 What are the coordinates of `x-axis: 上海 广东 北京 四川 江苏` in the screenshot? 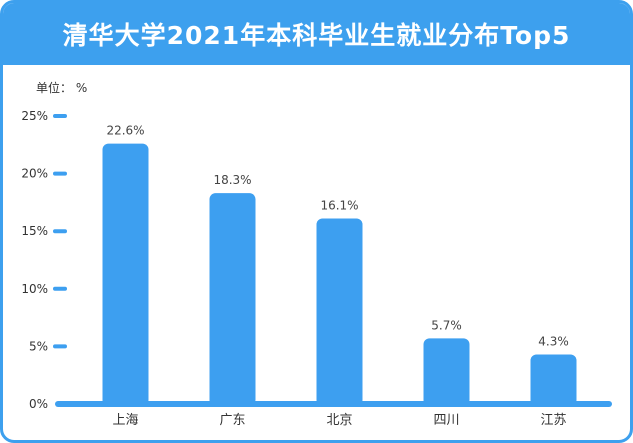 It's located at (339, 420).